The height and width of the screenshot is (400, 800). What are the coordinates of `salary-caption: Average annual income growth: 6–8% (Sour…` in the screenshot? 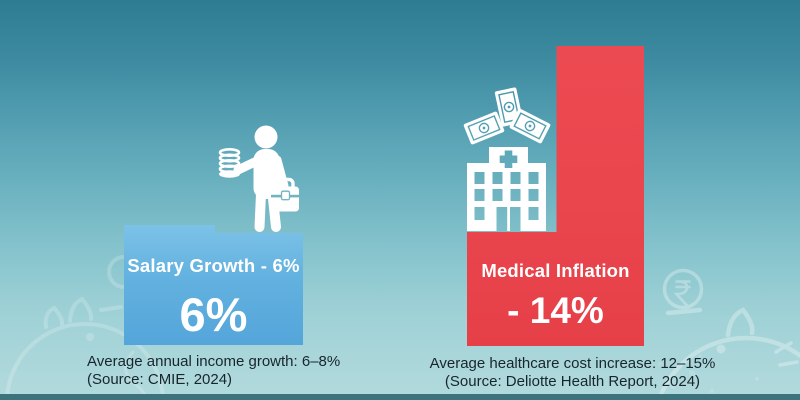 It's located at (213, 370).